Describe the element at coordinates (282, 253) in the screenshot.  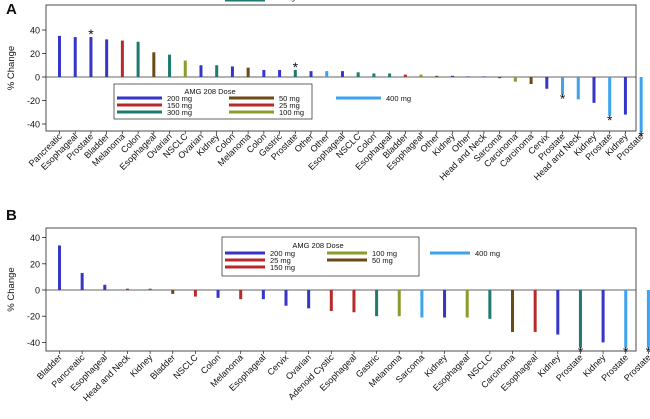
I see `panel-b-legend-entry: 200 mg` at that location.